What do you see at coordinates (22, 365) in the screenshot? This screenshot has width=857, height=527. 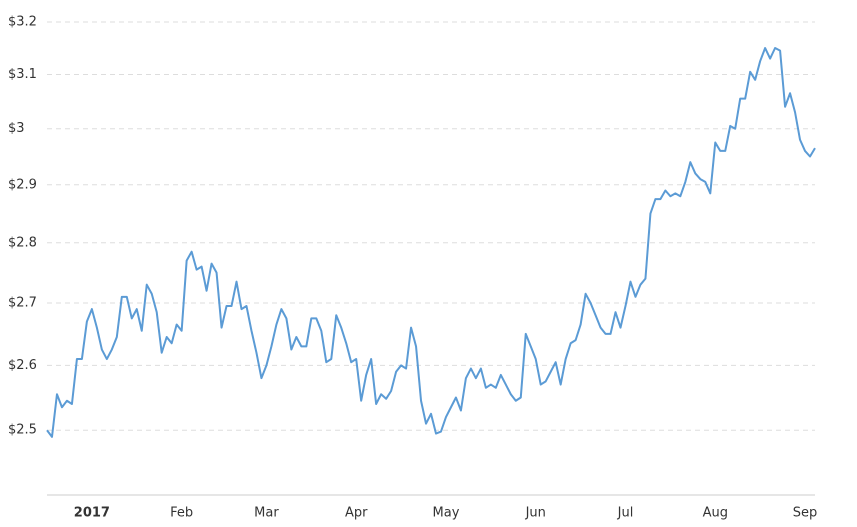 I see `y-tick-label: $2.6` at bounding box center [22, 365].